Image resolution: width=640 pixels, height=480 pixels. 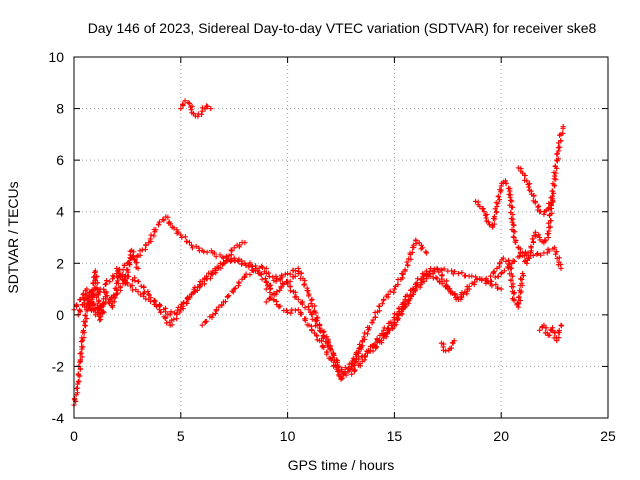 What do you see at coordinates (271, 322) in the screenshot?
I see `series-track-f` at bounding box center [271, 322].